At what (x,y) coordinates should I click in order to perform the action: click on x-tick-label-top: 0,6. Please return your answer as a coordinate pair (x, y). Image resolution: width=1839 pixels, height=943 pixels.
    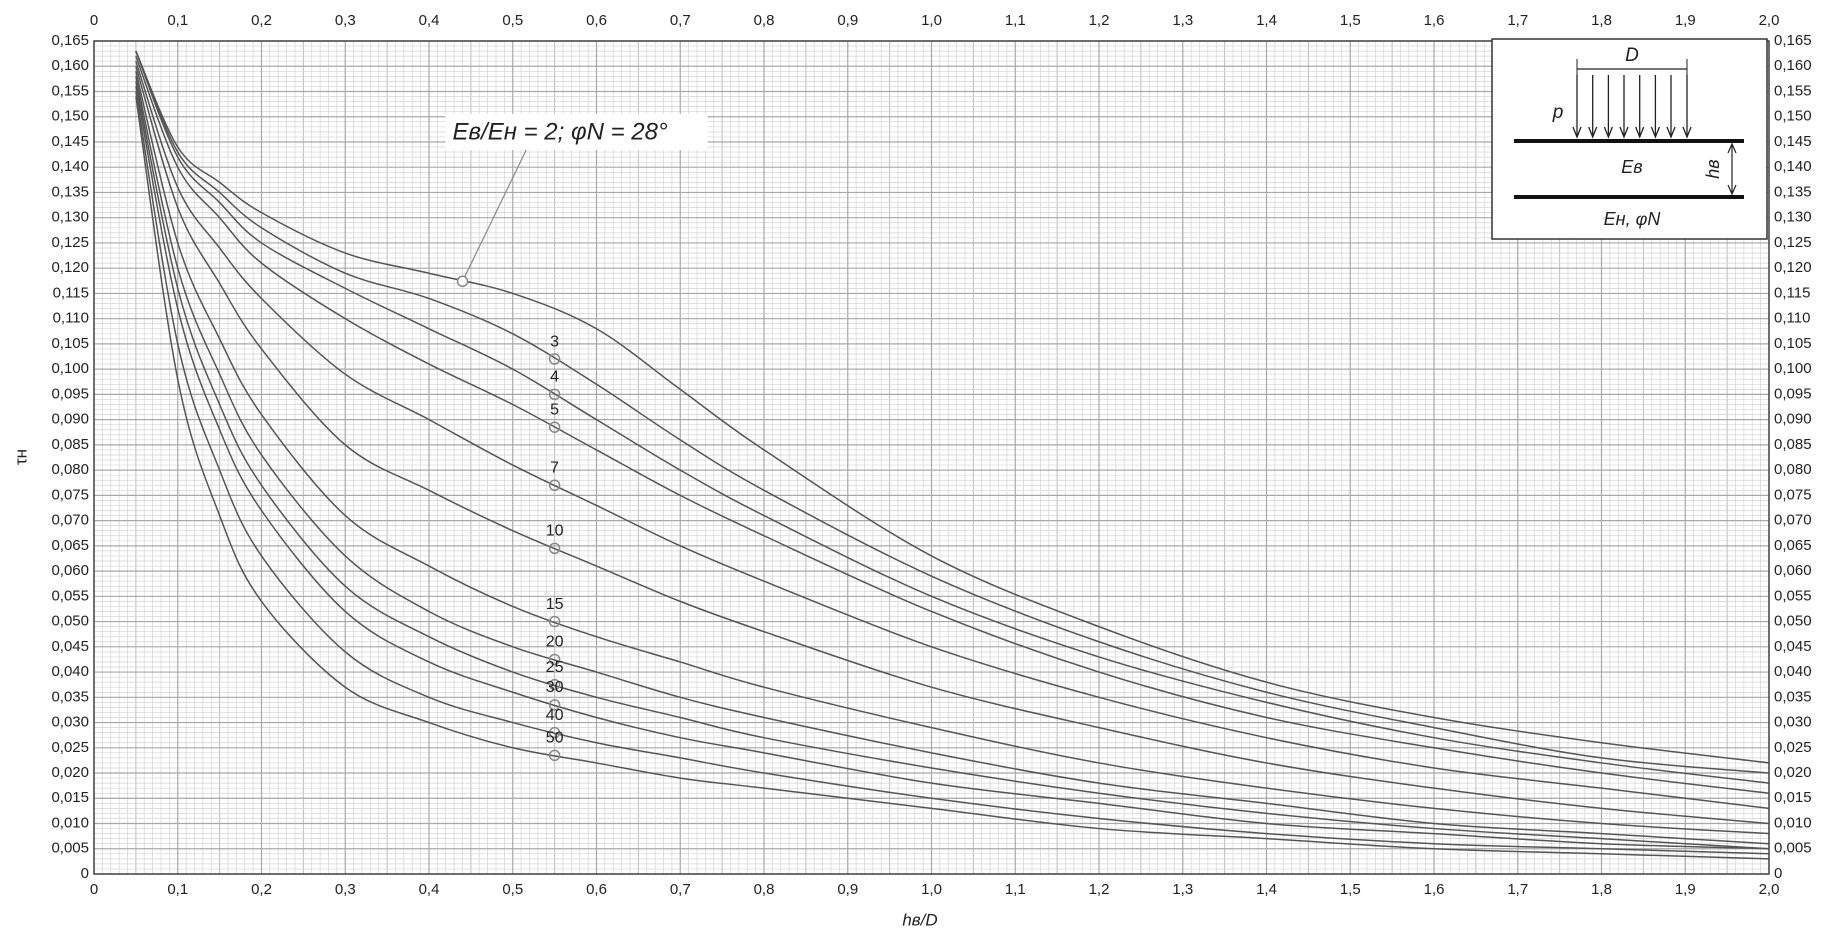
    Looking at the image, I should click on (596, 20).